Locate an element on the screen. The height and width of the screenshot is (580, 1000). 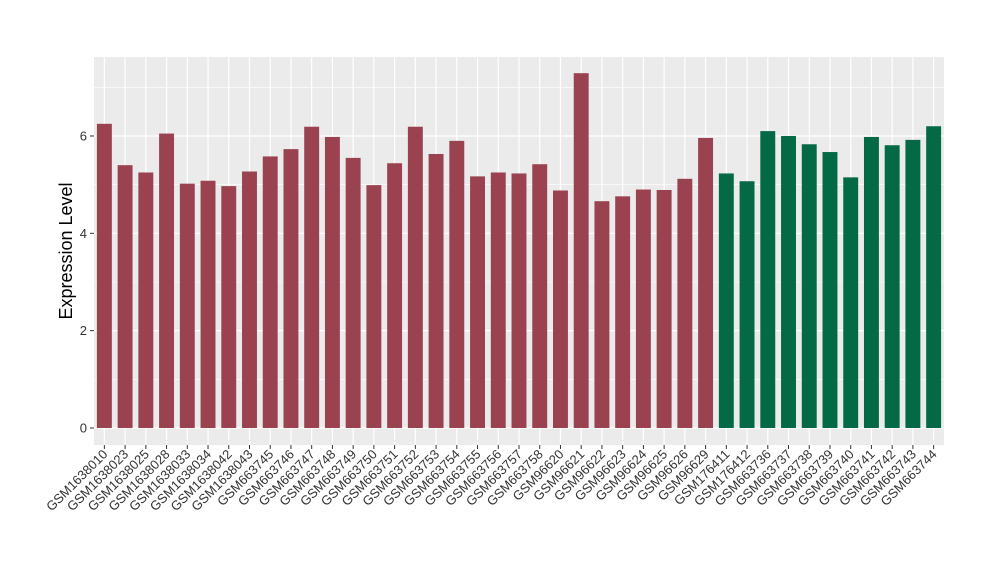
bar-GSM176412 is located at coordinates (747, 304).